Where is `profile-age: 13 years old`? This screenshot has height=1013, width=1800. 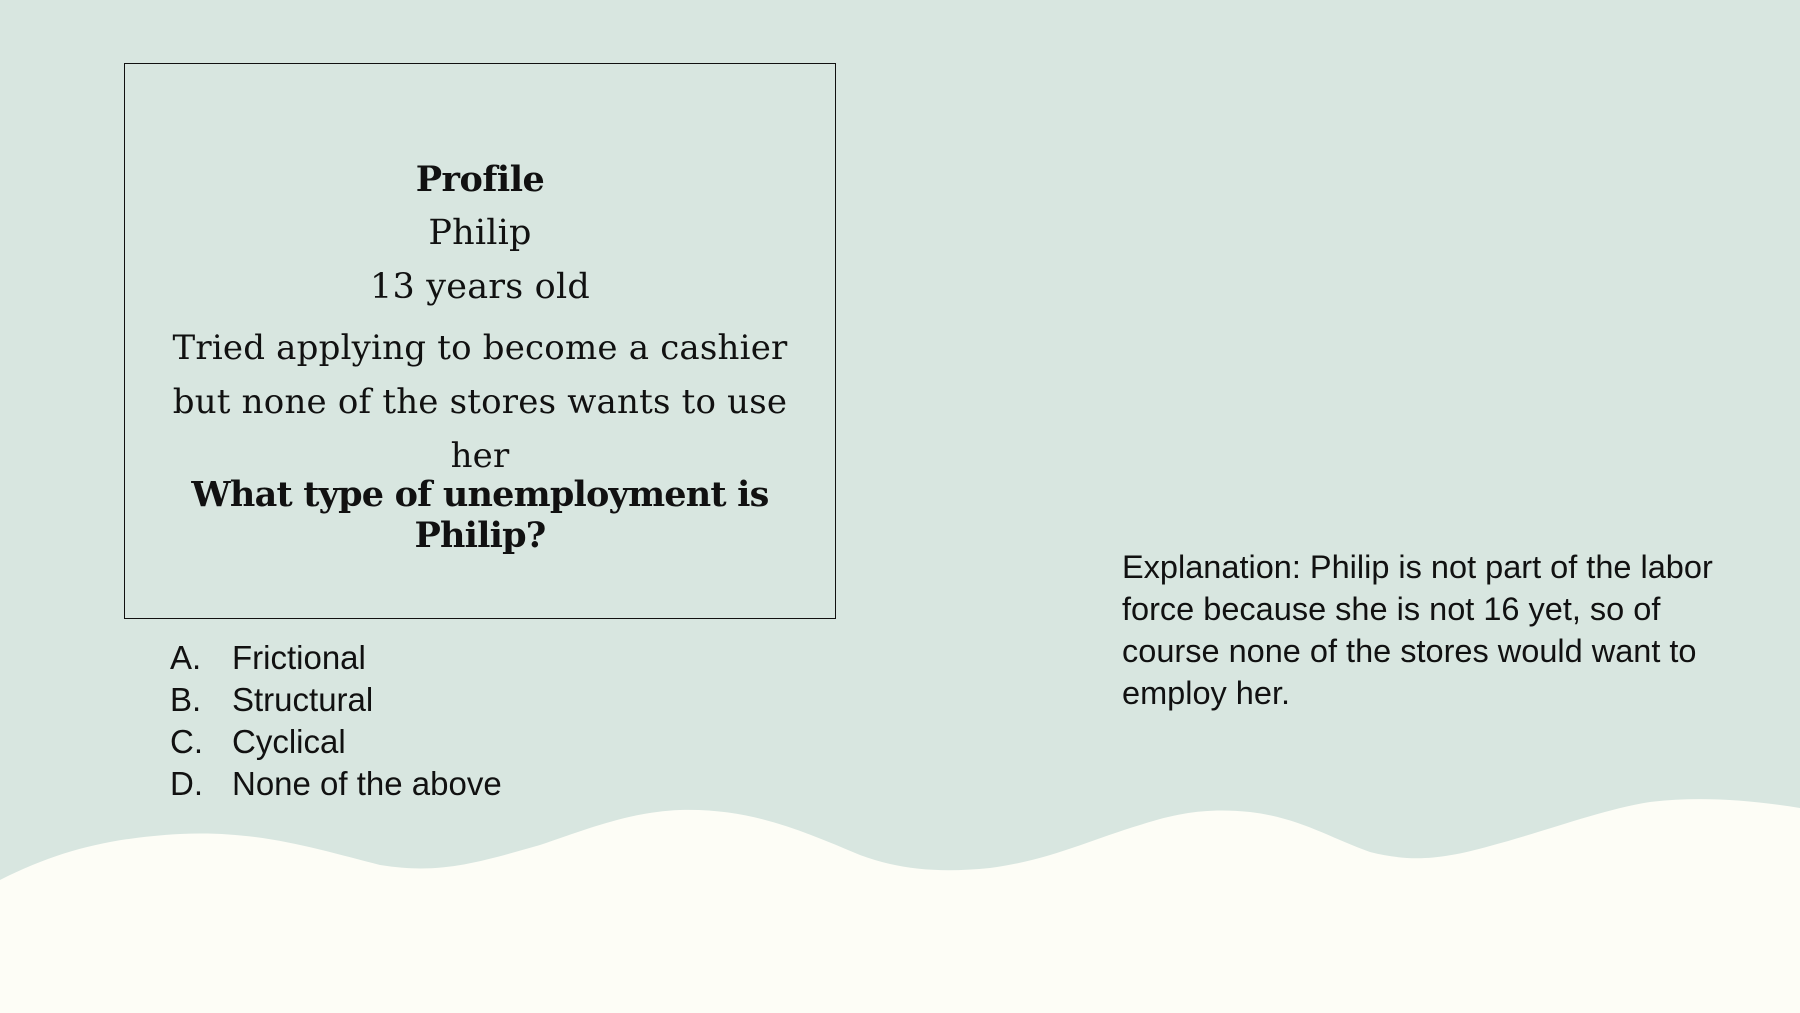 profile-age: 13 years old is located at coordinates (480, 287).